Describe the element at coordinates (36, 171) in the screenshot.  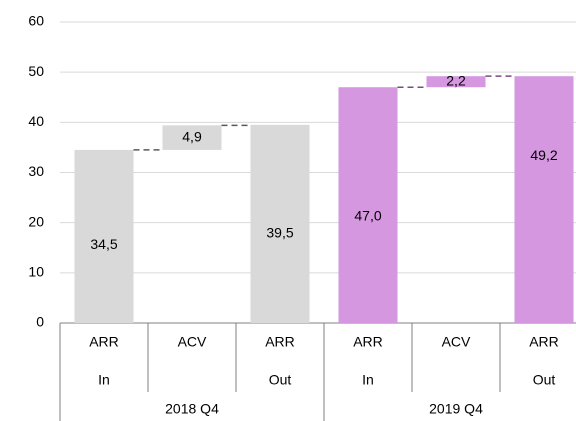
I see `y-tick-label: 30` at that location.